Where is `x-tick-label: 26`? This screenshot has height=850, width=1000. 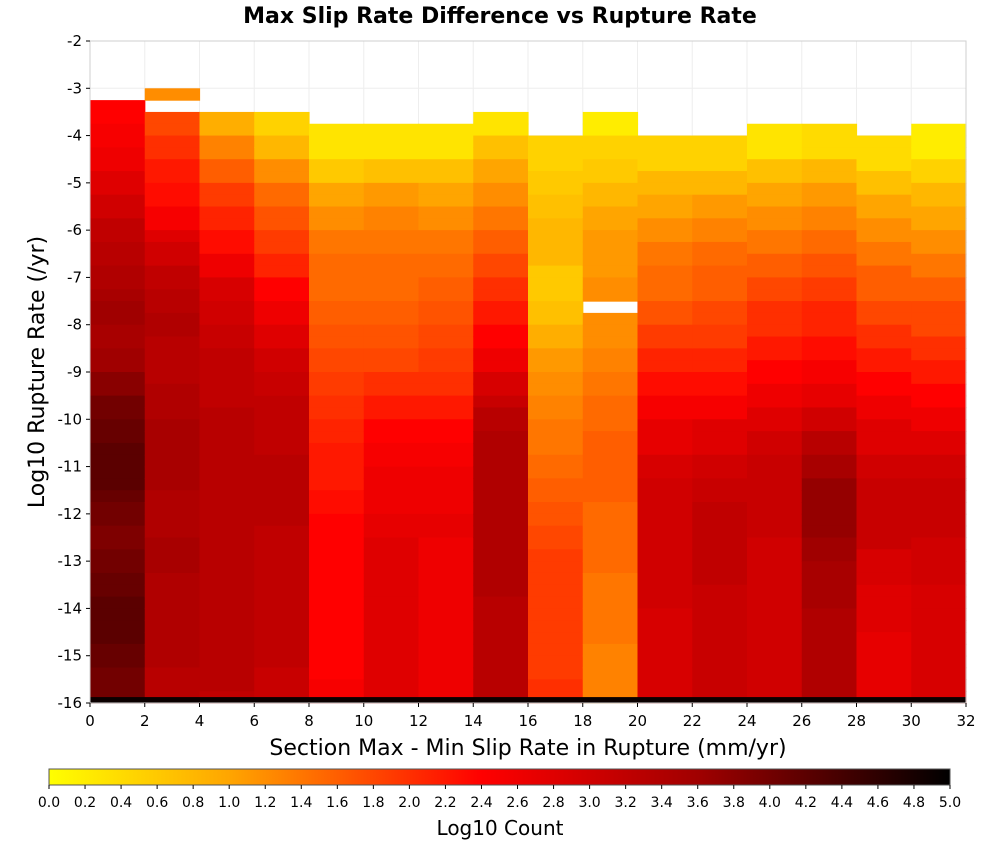 x-tick-label: 26 is located at coordinates (801, 721).